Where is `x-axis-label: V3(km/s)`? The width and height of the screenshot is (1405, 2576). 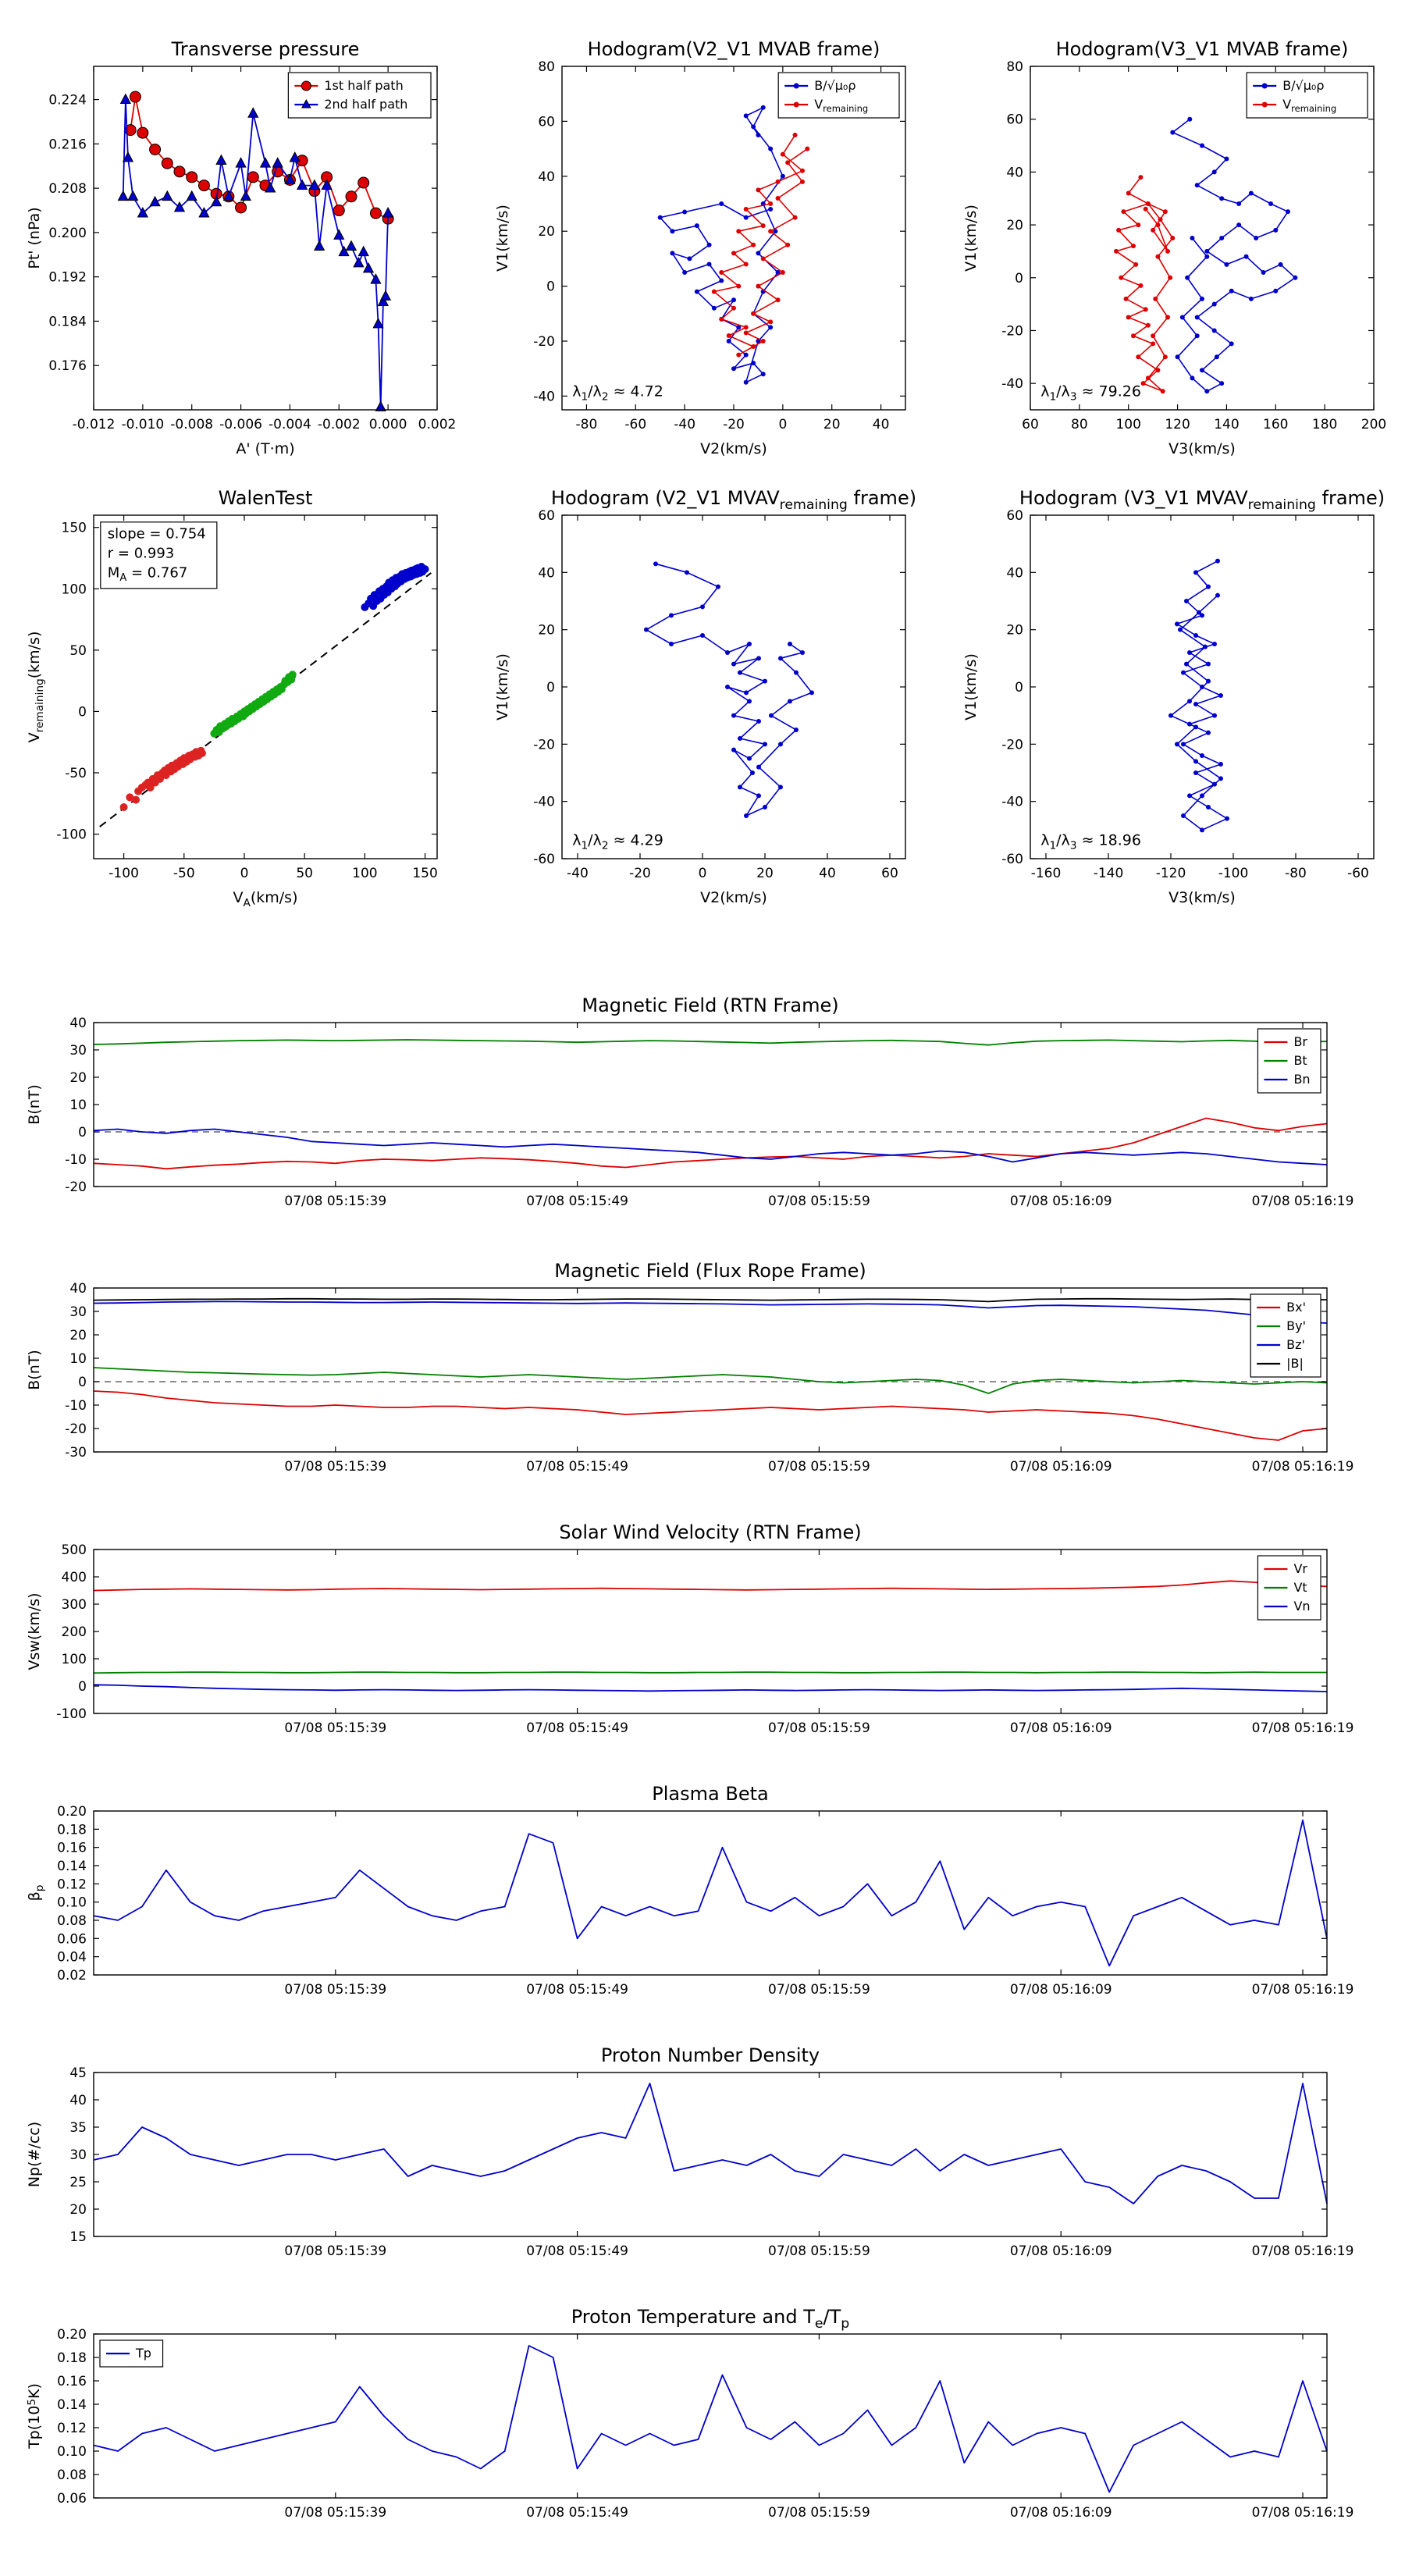 x-axis-label: V3(km/s) is located at coordinates (1202, 898).